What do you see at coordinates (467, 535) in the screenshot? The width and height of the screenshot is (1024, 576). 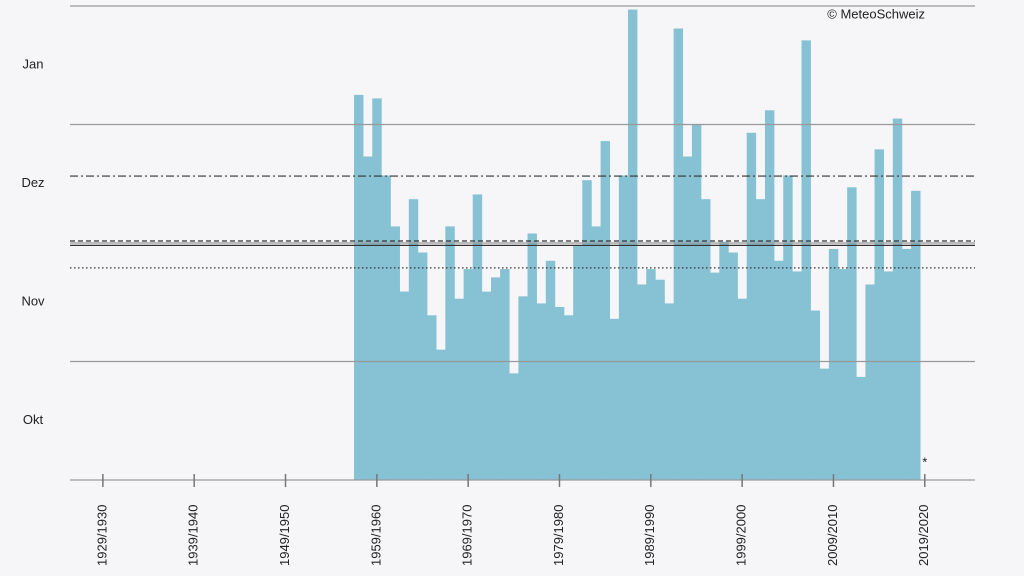 I see `x-tick-label: 1969/1970` at bounding box center [467, 535].